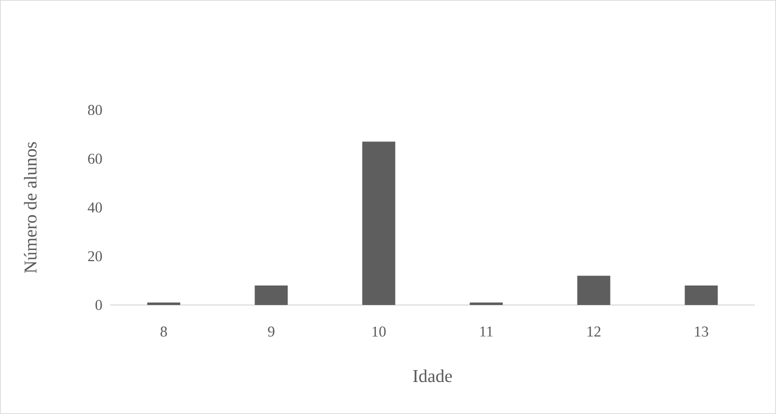  I want to click on x-tick-label: 13, so click(701, 331).